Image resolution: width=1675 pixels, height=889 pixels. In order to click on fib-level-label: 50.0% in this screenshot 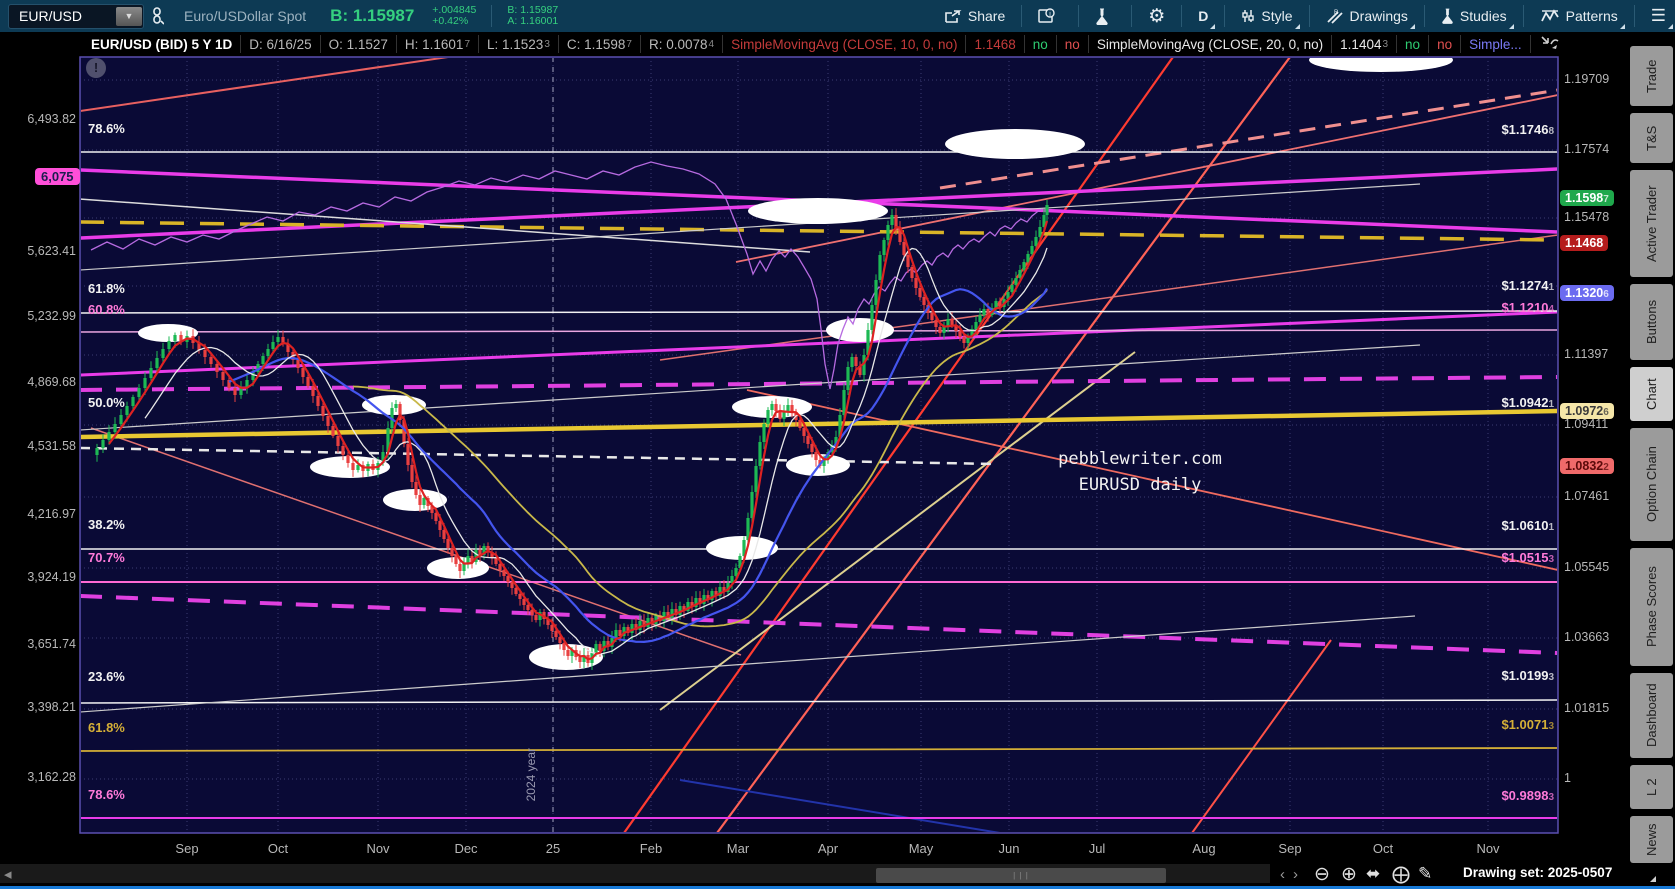, I will do `click(106, 402)`.